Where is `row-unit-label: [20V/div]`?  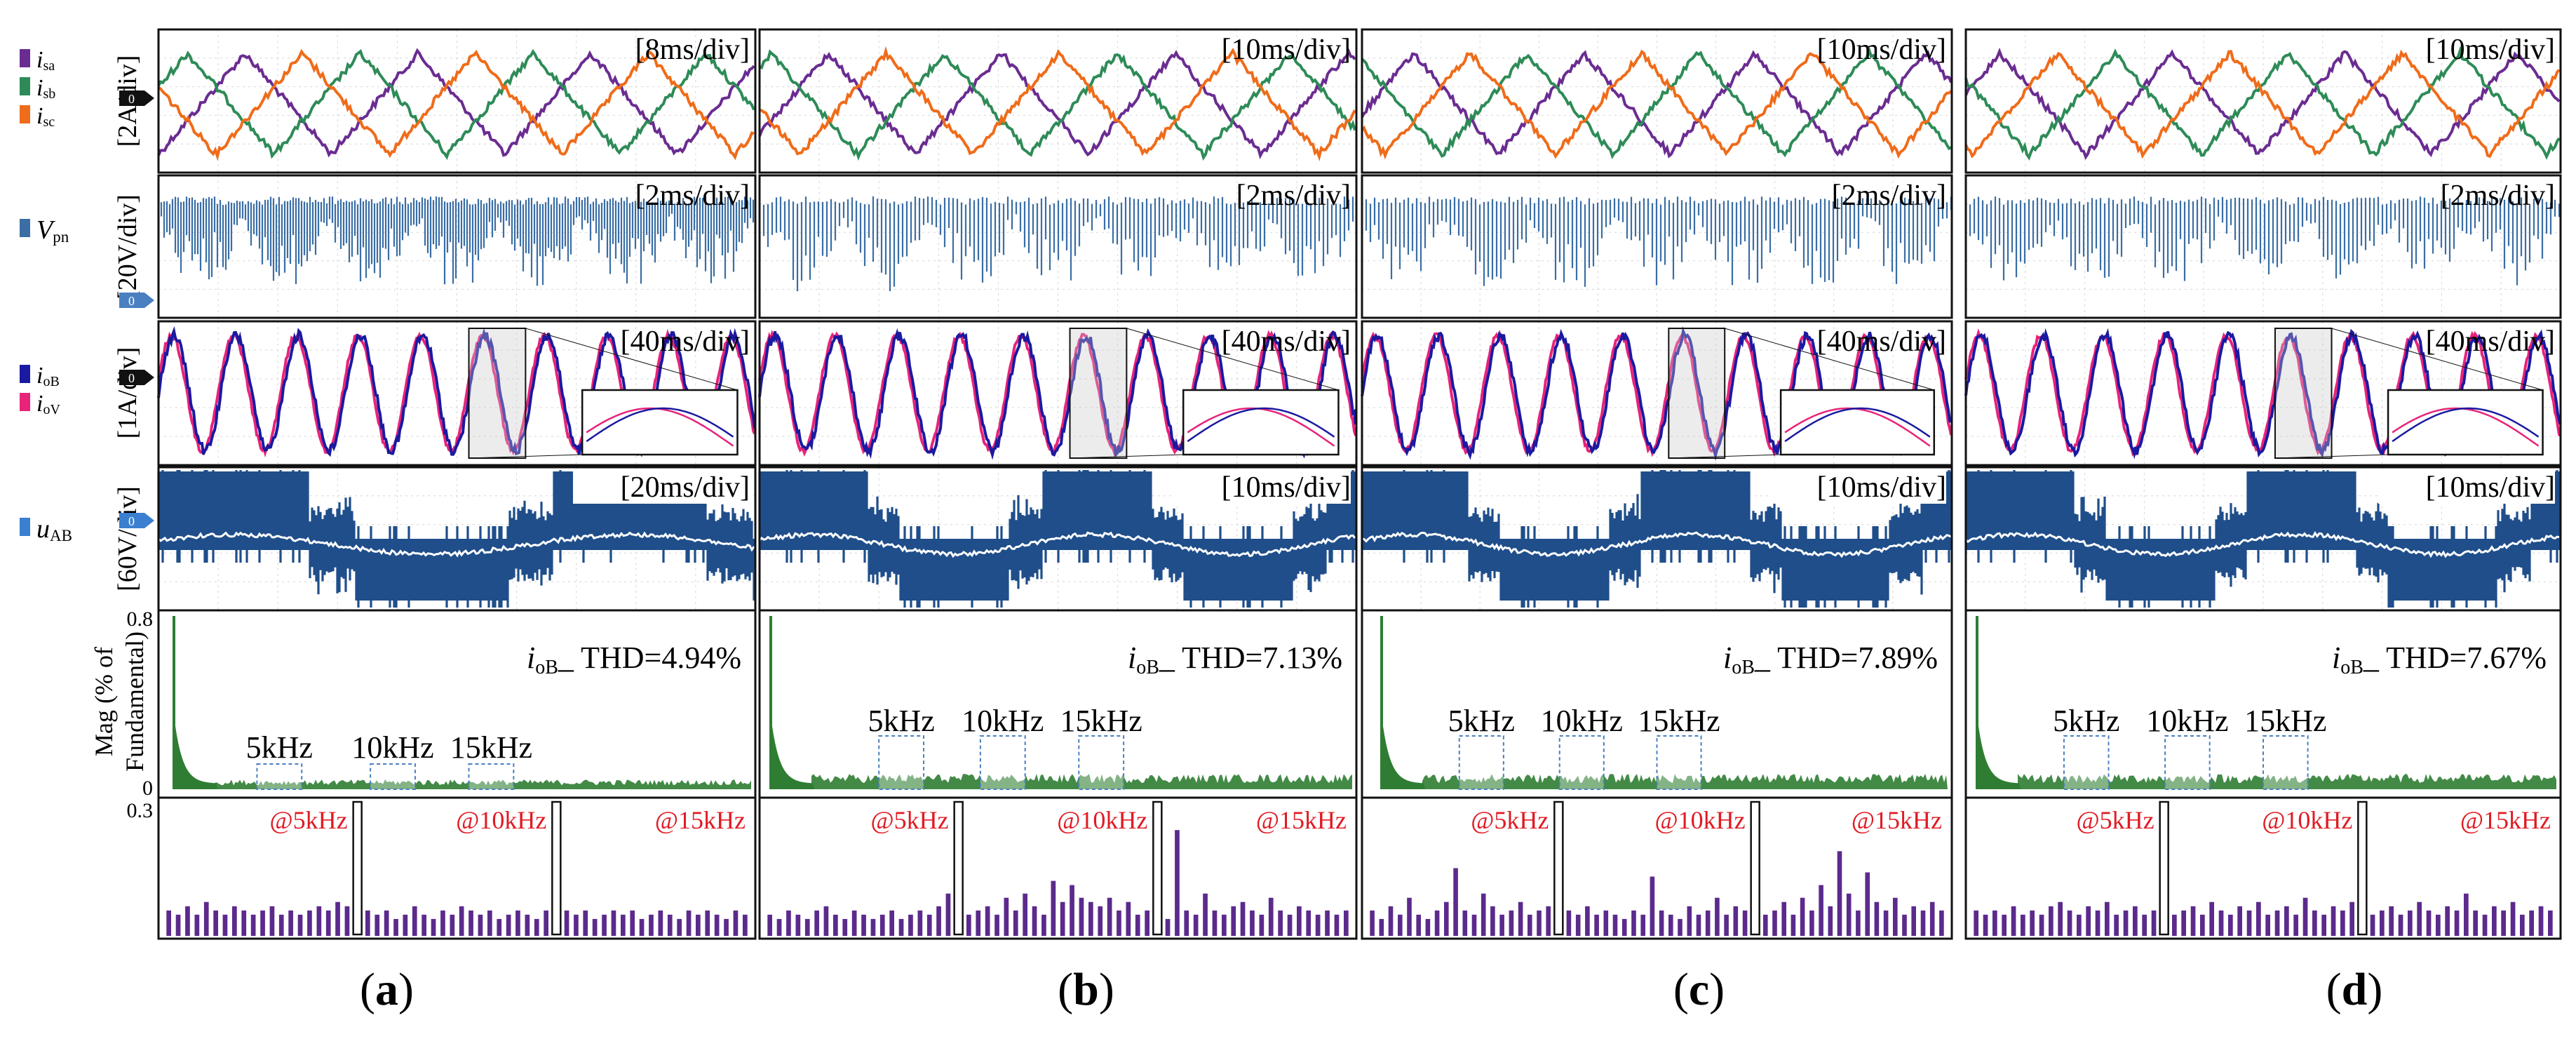
row-unit-label: [20V/div] is located at coordinates (127, 247).